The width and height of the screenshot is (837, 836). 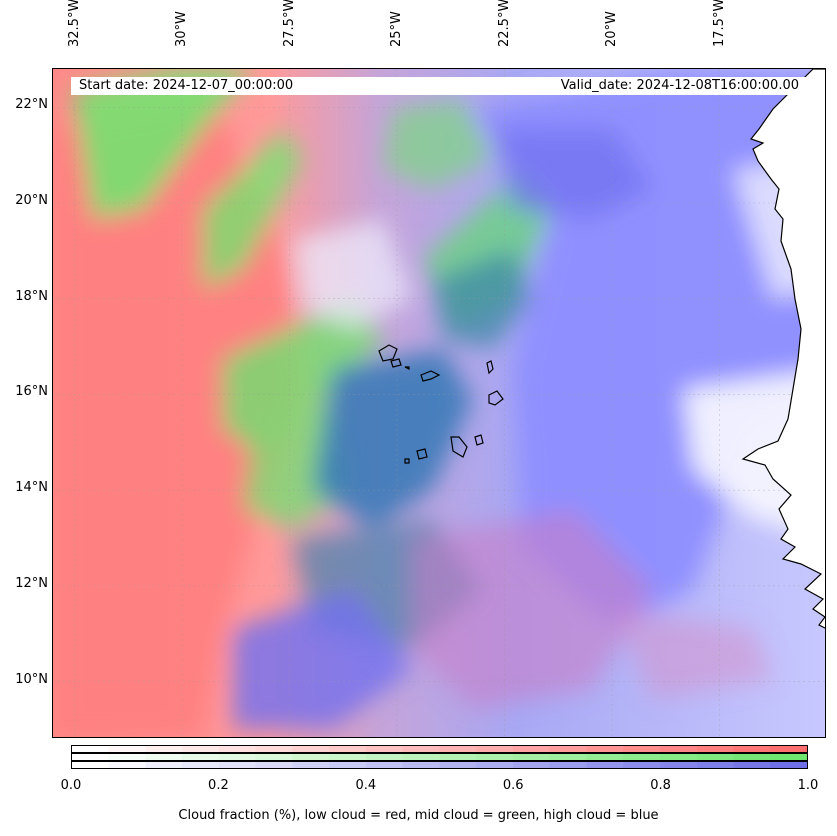 I want to click on colorbar, so click(x=439, y=757).